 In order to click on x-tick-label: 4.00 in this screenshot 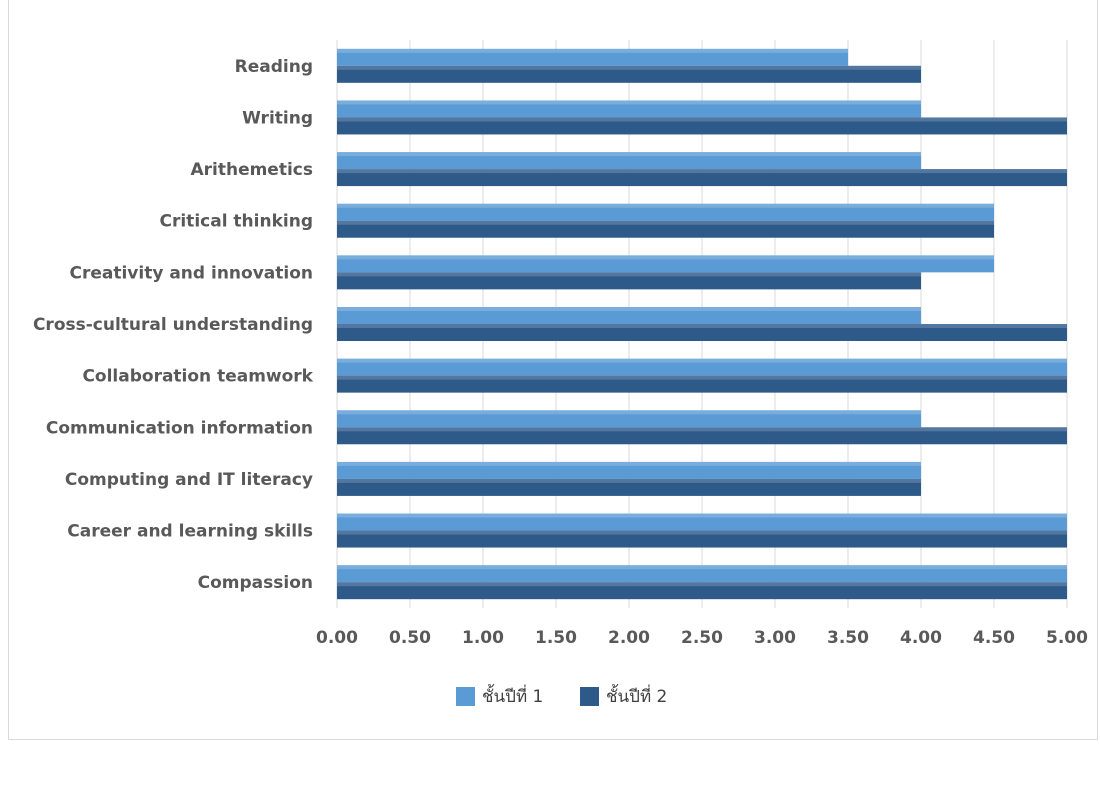, I will do `click(921, 638)`.